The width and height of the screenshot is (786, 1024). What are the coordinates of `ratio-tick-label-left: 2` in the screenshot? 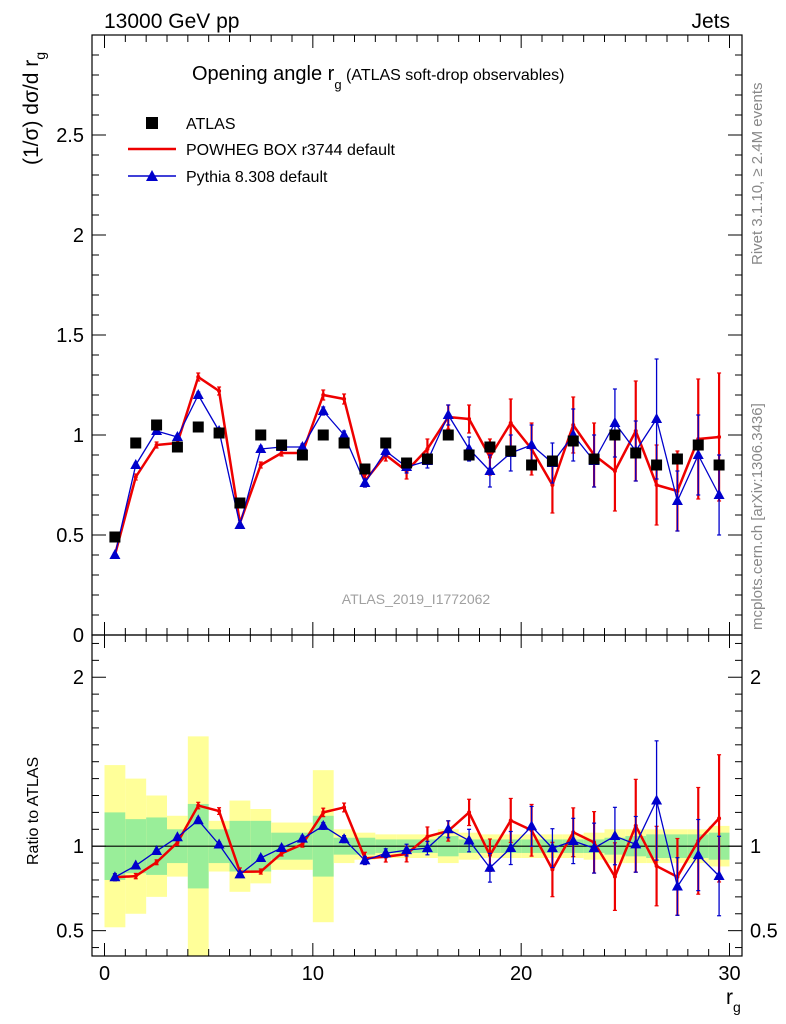 It's located at (78, 678).